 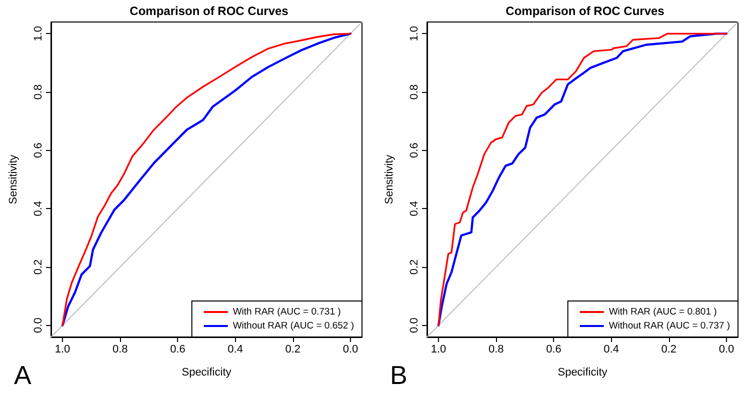 I want to click on text: B, so click(x=399, y=375).